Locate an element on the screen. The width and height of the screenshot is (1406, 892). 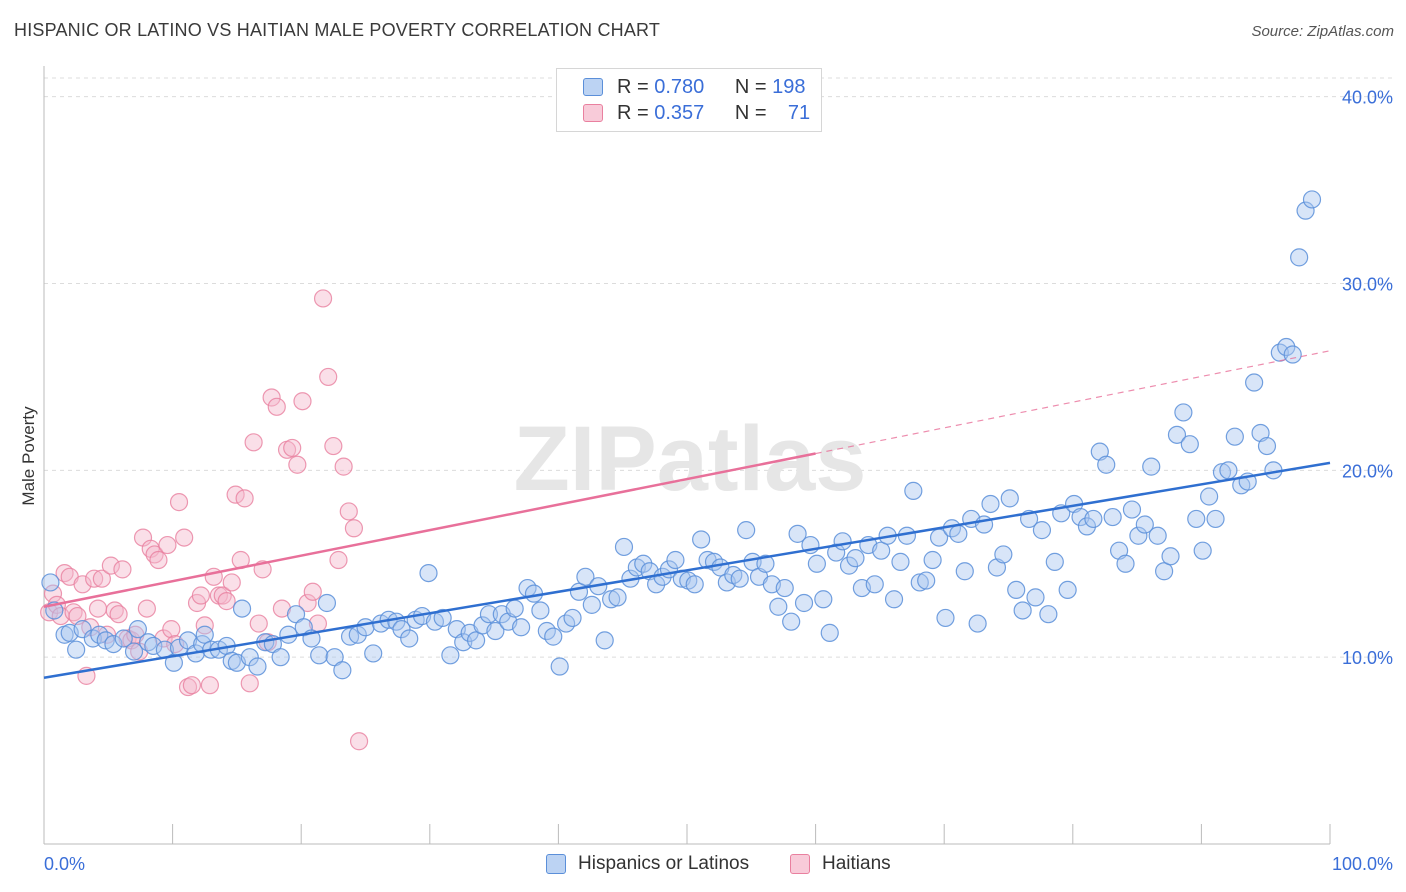
legend-r-value: 0.357 is located at coordinates (679, 112).